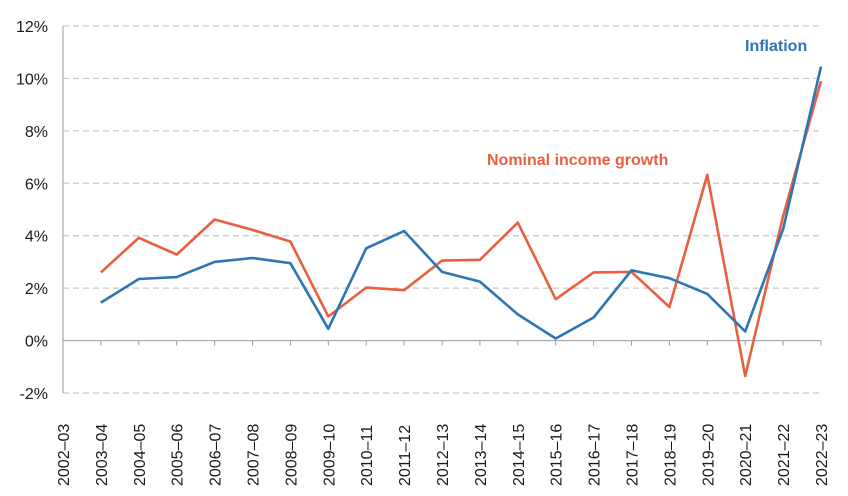 The width and height of the screenshot is (848, 496). I want to click on x-tick-label: 2008–09, so click(291, 455).